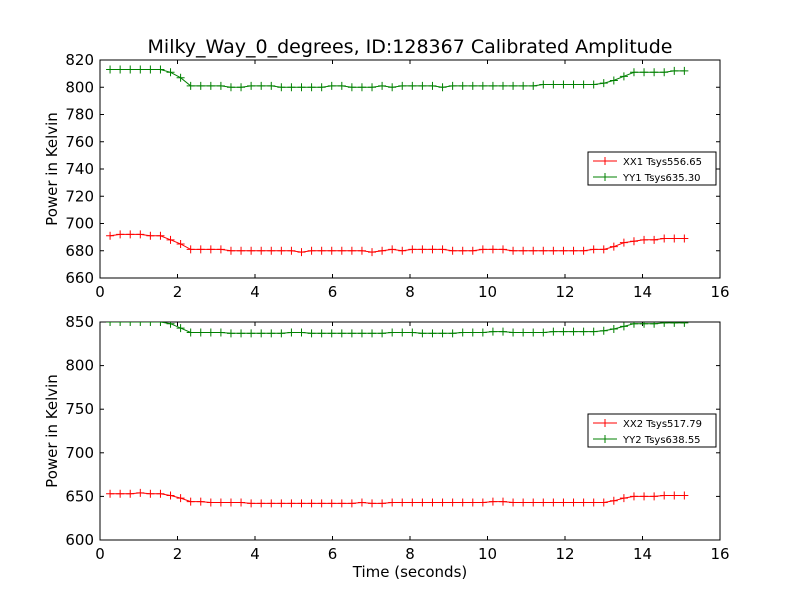 This screenshot has height=600, width=800. Describe the element at coordinates (605, 439) in the screenshot. I see `legend-swatch-marker` at that location.